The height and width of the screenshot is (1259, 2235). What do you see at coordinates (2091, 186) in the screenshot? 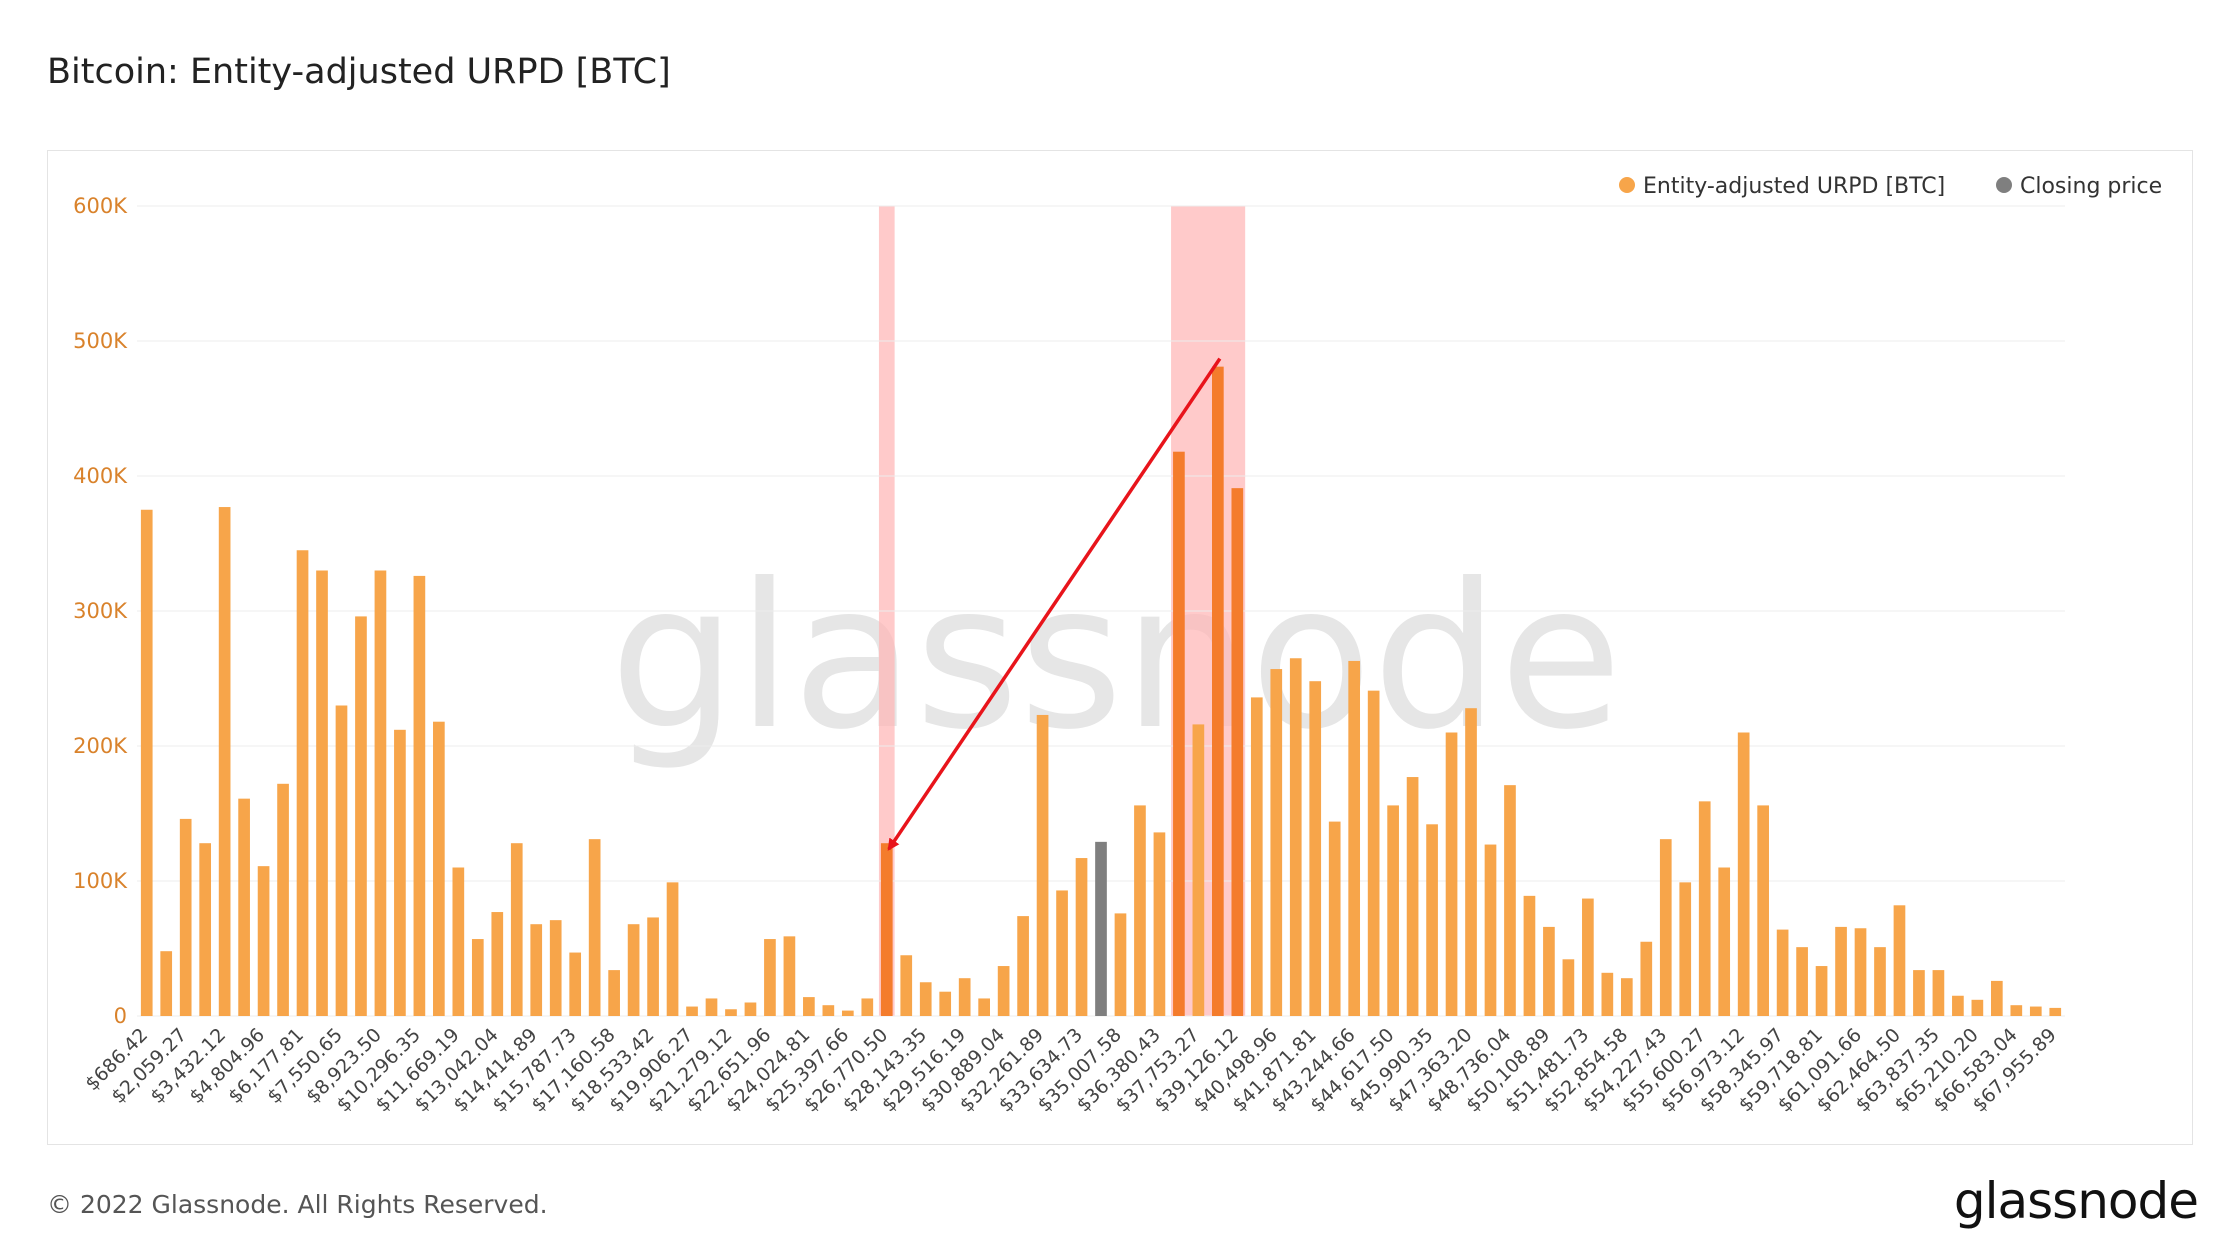
I see `legend-item-closing-price: Closing price` at bounding box center [2091, 186].